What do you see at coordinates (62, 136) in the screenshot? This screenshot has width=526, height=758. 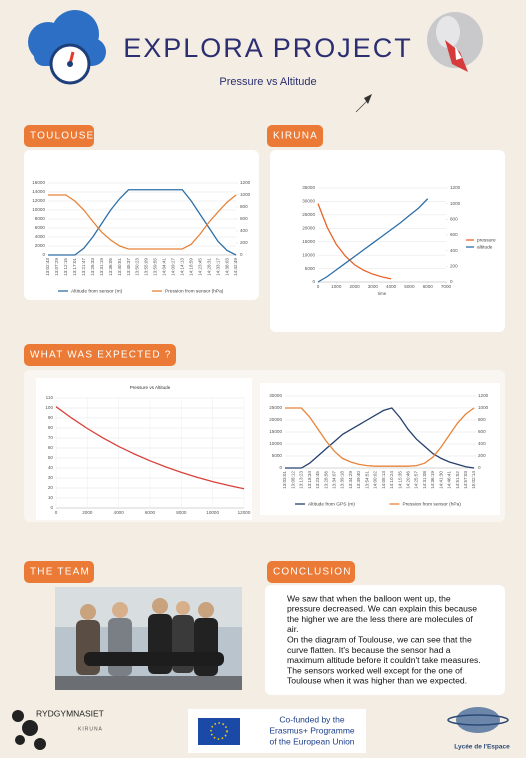 I see `section-title: TOULOUSE` at bounding box center [62, 136].